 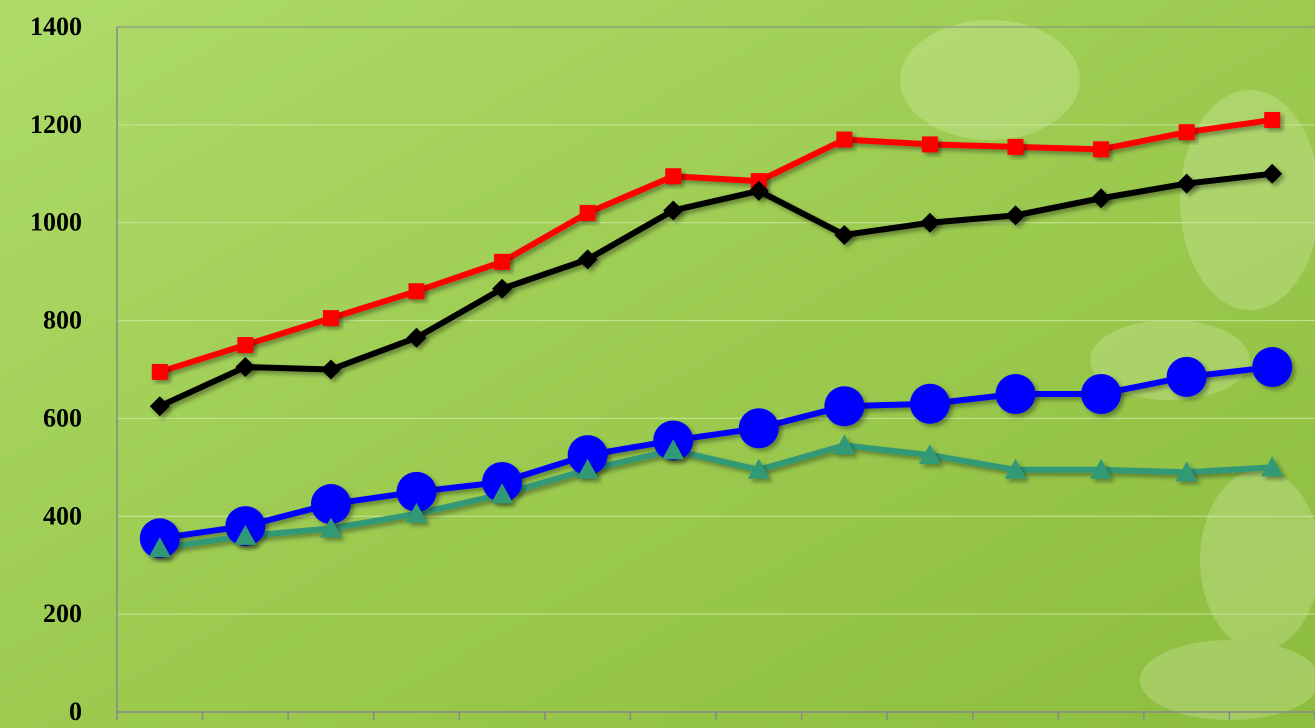 What do you see at coordinates (62, 613) in the screenshot?
I see `y-tick-label: 200` at bounding box center [62, 613].